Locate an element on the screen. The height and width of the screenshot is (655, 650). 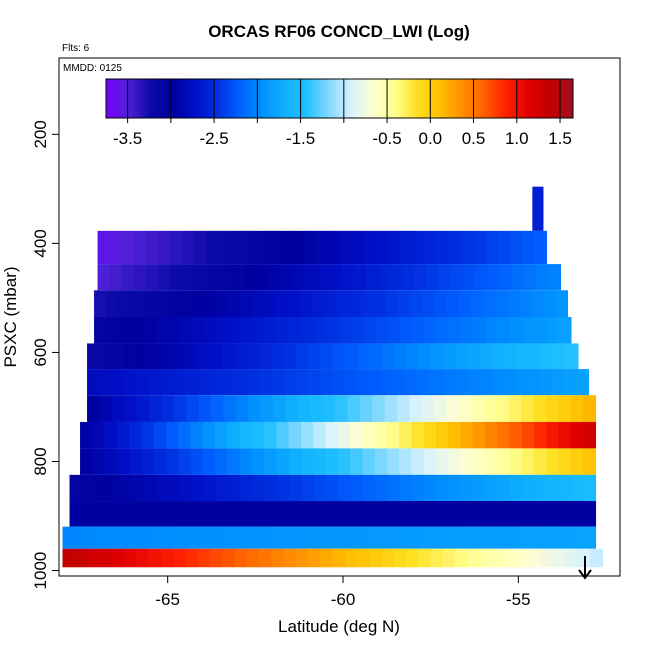
x-tick-label: -55 is located at coordinates (518, 599).